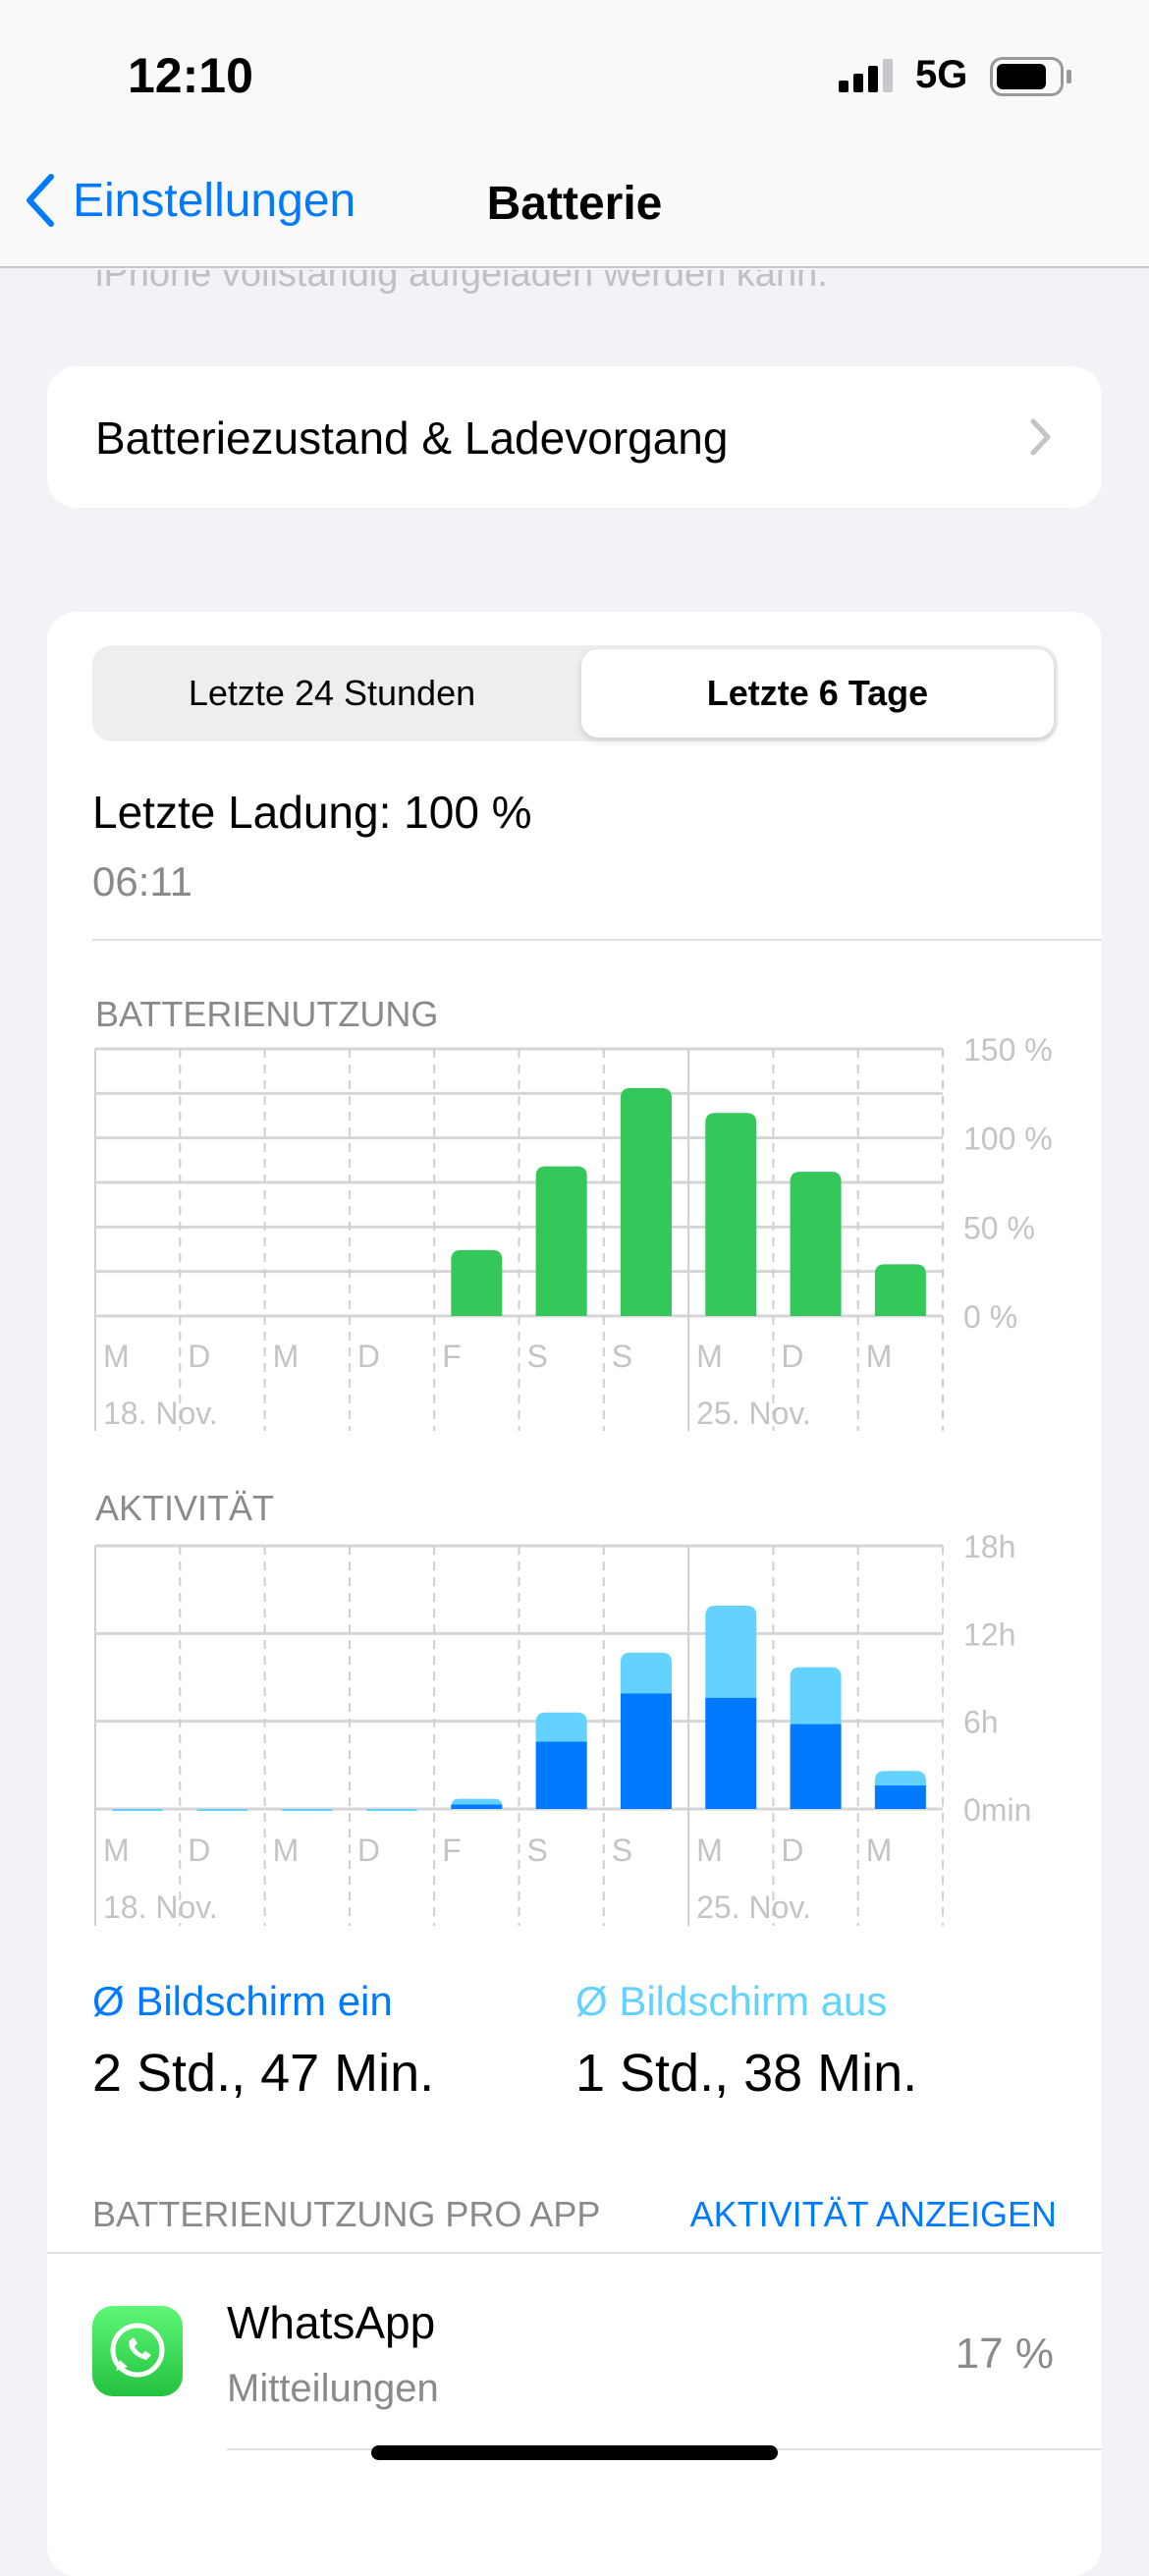 This screenshot has width=1149, height=2576. What do you see at coordinates (574, 2452) in the screenshot?
I see `home-indicator` at bounding box center [574, 2452].